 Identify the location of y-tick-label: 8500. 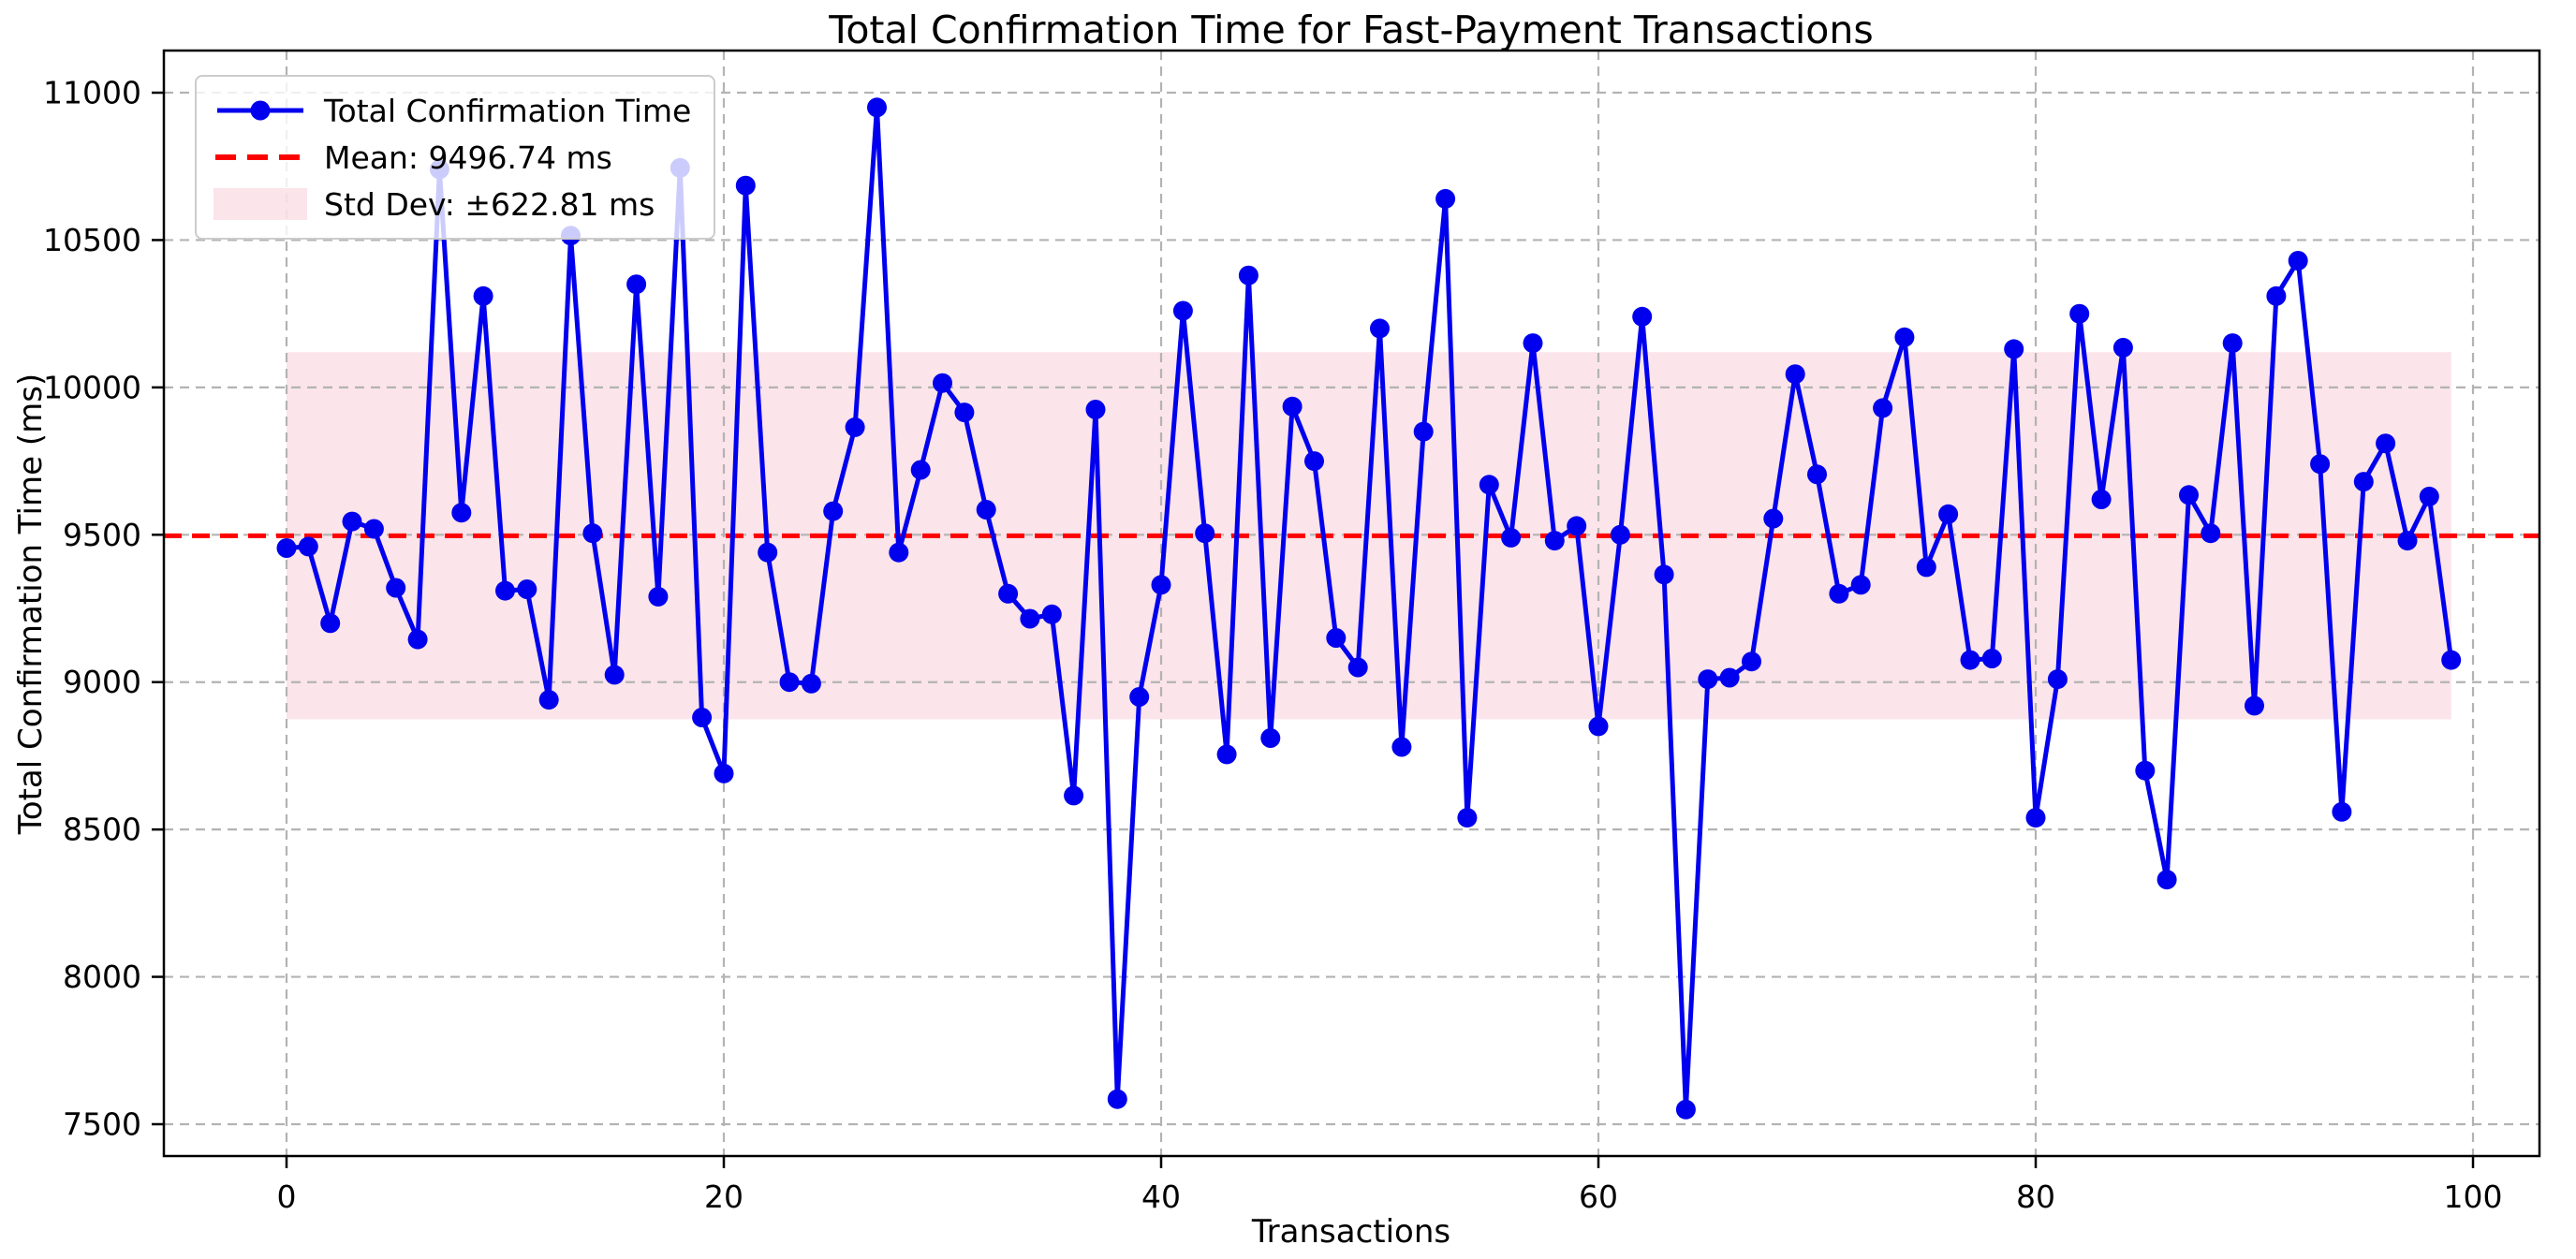
(102, 830).